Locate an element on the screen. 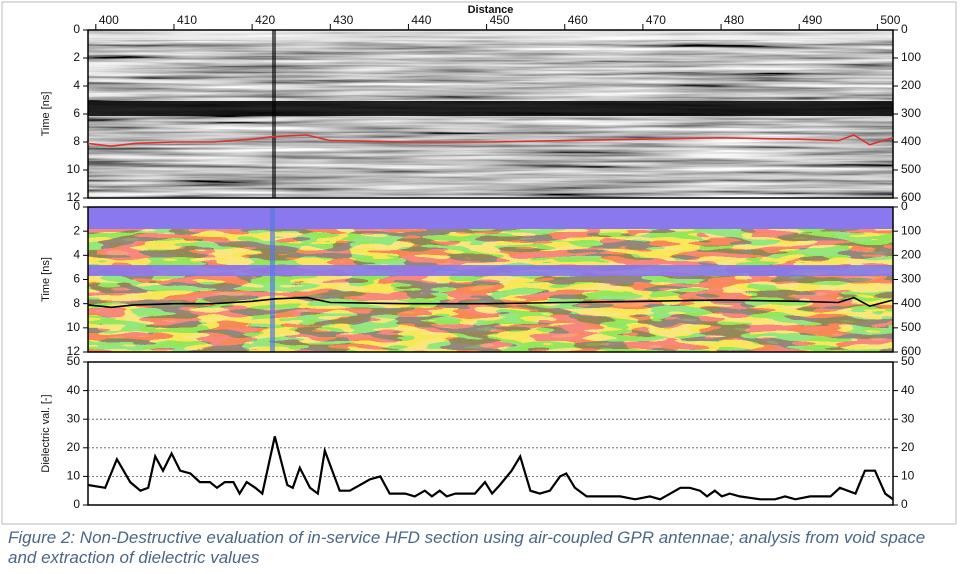  y2-tick-label: 50 is located at coordinates (908, 361).